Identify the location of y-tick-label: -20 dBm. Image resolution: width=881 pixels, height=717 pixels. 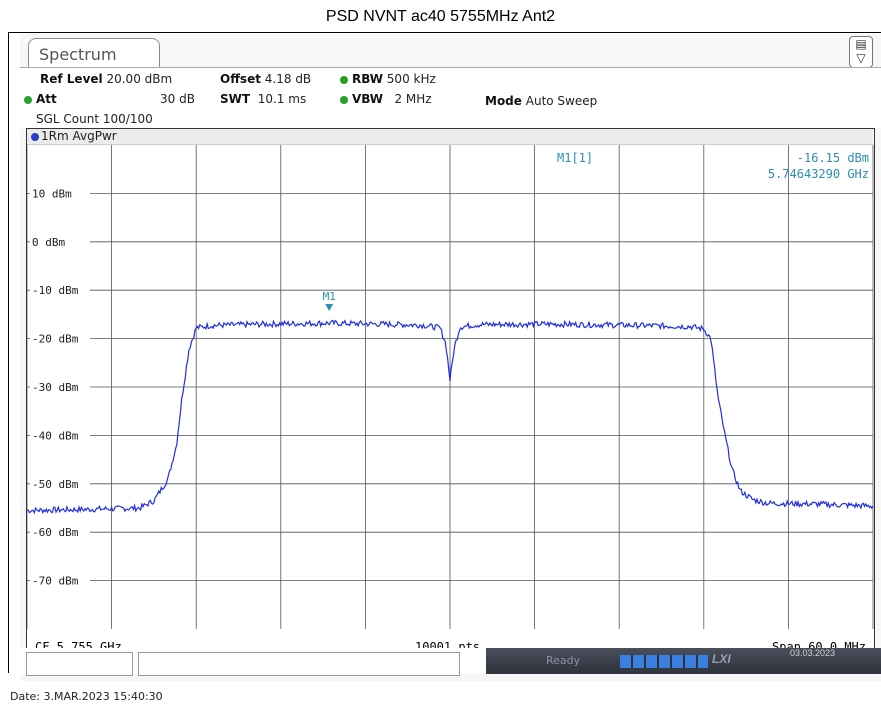
(55, 339).